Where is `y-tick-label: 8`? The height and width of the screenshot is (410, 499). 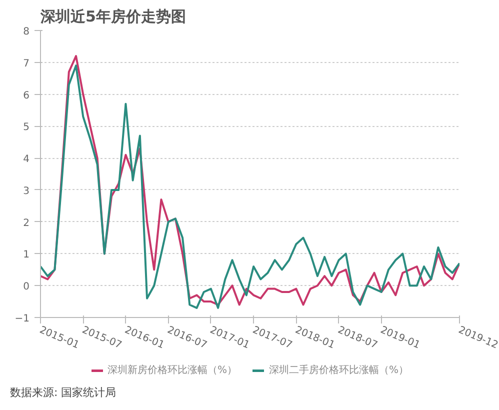 y-tick-label: 8 is located at coordinates (26, 32).